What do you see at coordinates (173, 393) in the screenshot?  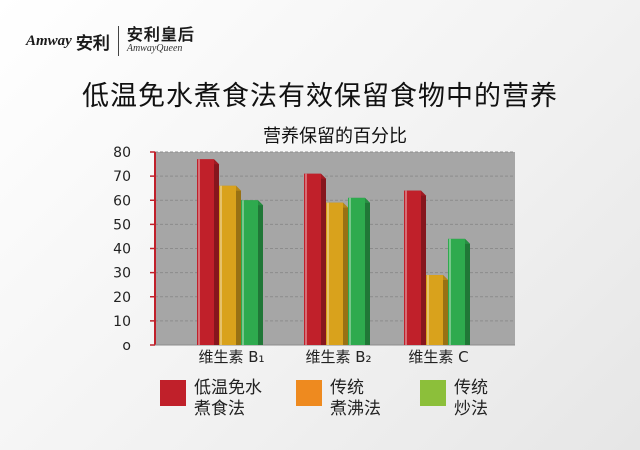 I see `legend-swatch-low-temp` at bounding box center [173, 393].